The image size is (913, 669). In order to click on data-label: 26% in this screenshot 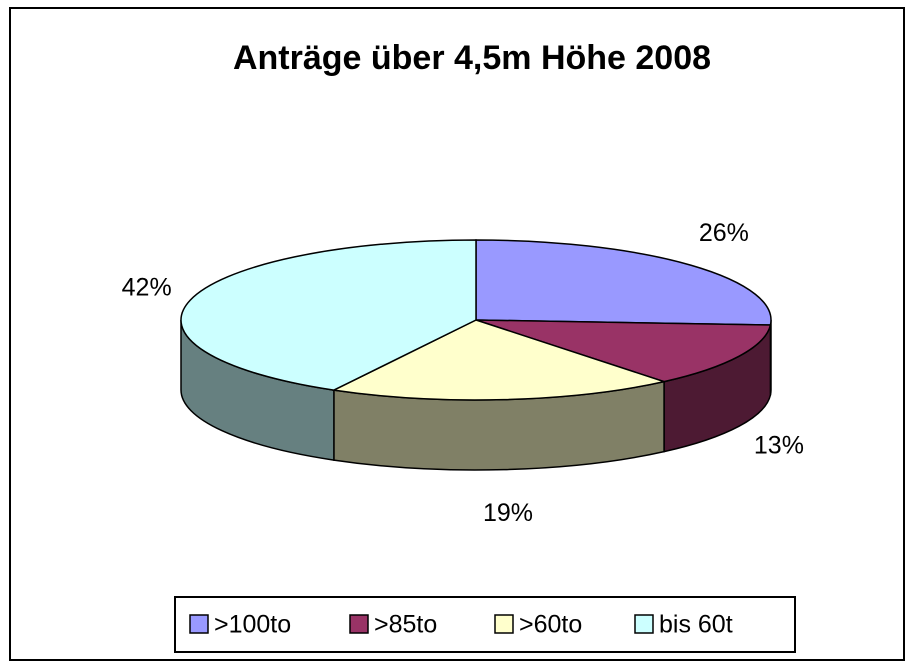, I will do `click(724, 233)`.